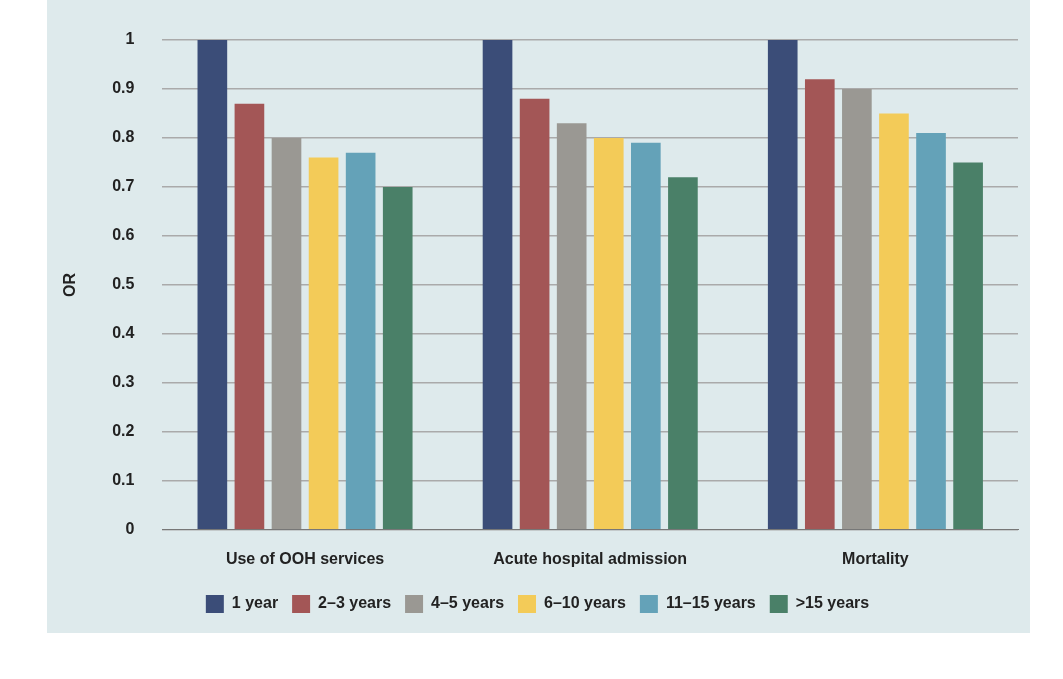 Image resolution: width=1063 pixels, height=679 pixels. Describe the element at coordinates (832, 603) in the screenshot. I see `legend-label: >15 years` at that location.